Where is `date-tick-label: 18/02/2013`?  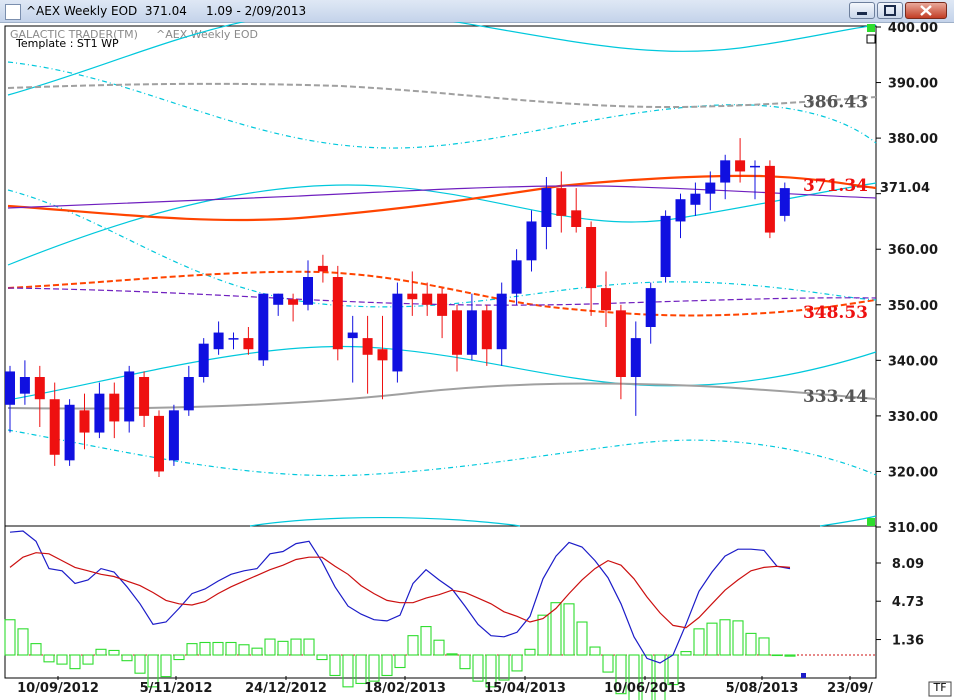 date-tick-label: 18/02/2013 is located at coordinates (405, 688).